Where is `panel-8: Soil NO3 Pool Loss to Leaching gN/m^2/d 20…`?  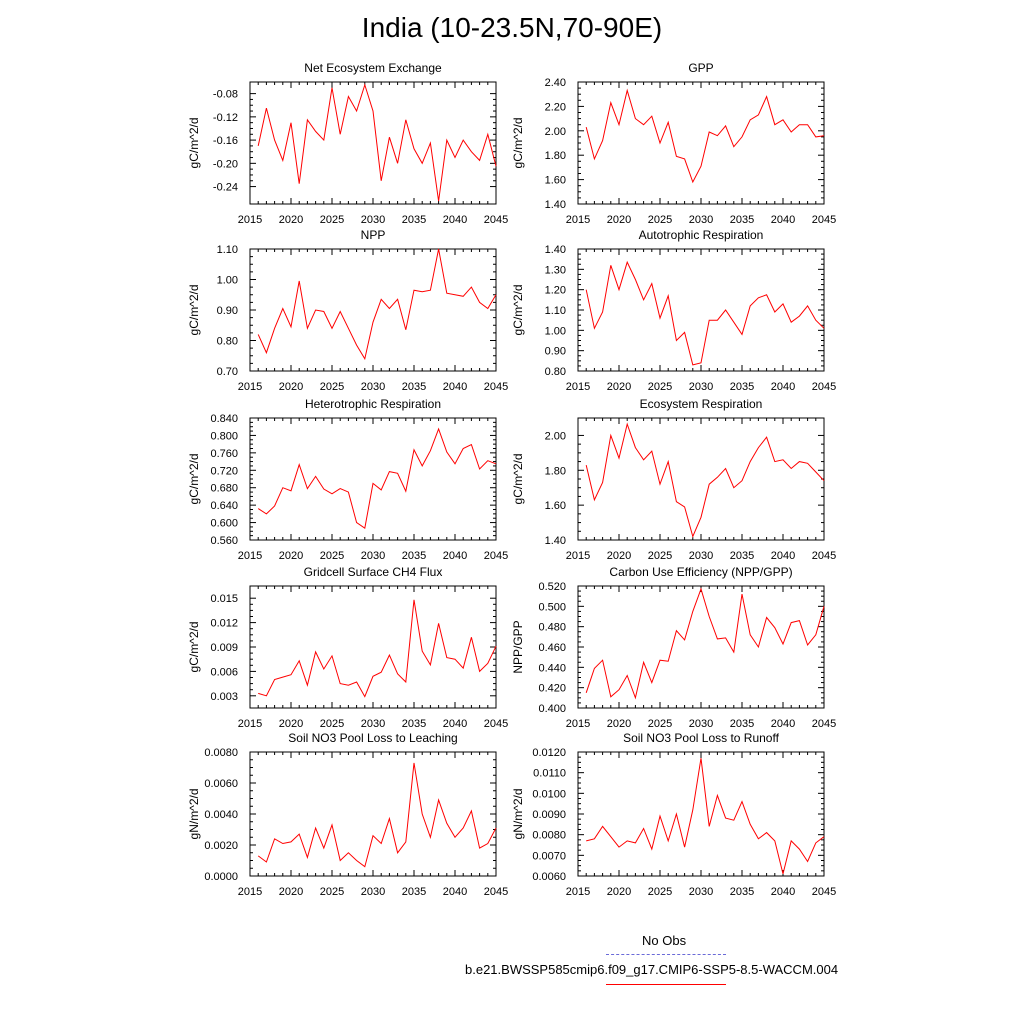
panel-8: Soil NO3 Pool Loss to Leaching gN/m^2/d 20… is located at coordinates (347, 814).